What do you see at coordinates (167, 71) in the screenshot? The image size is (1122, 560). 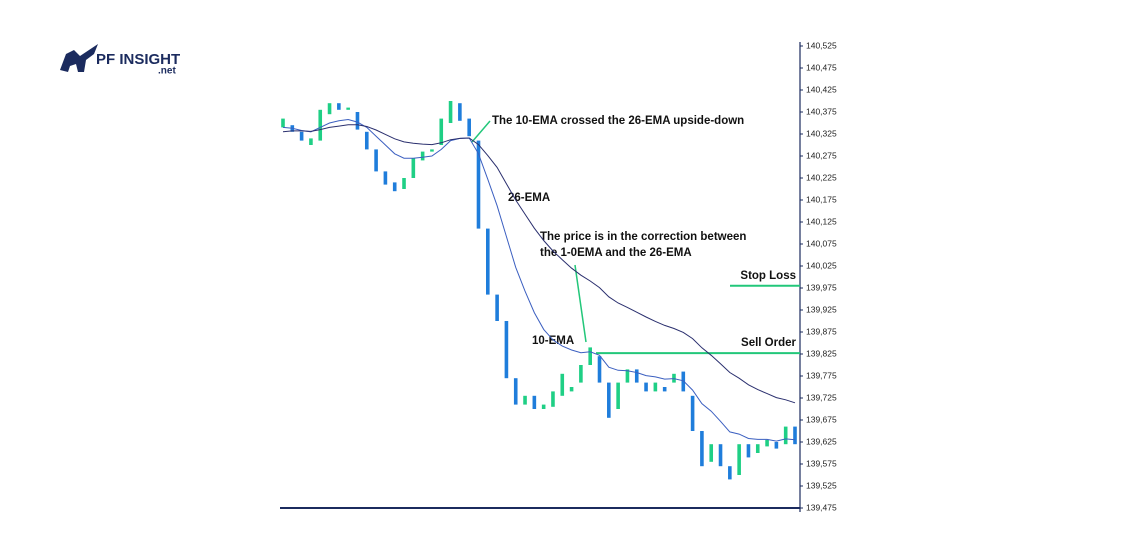 I see `logo-suffix: .net` at bounding box center [167, 71].